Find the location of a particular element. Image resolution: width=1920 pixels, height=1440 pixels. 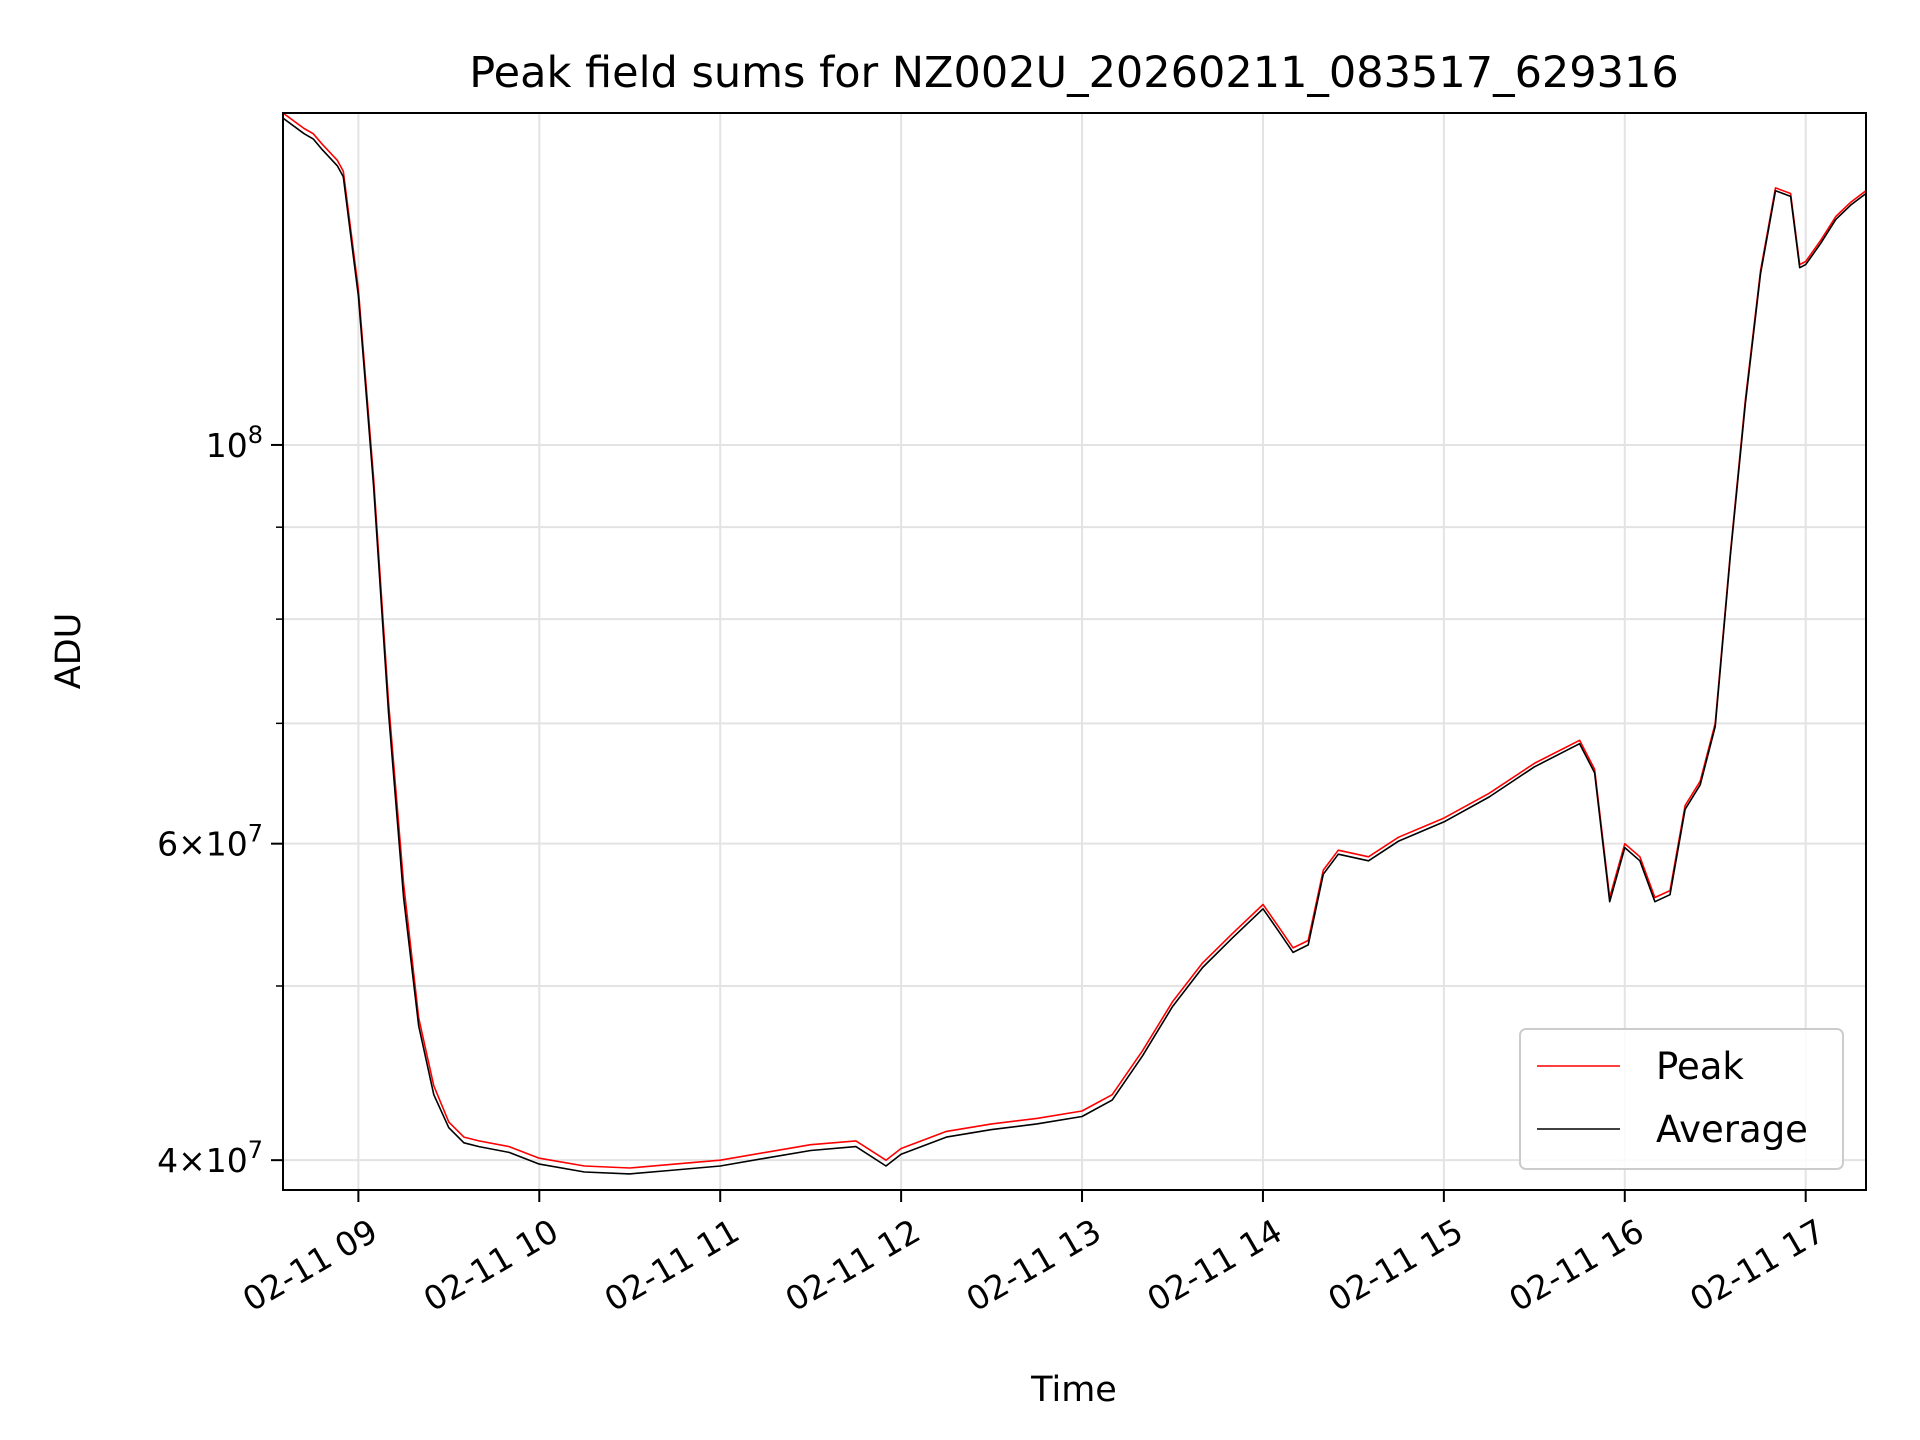

y-axis-title: ADU is located at coordinates (69, 651).